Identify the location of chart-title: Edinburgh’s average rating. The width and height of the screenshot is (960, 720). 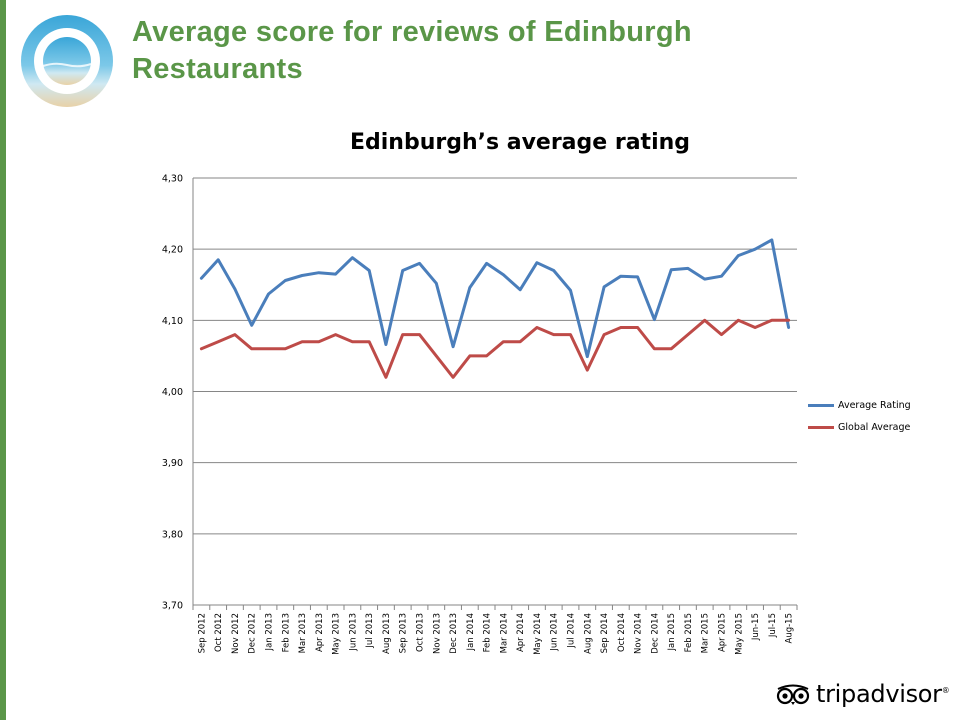
(520, 142).